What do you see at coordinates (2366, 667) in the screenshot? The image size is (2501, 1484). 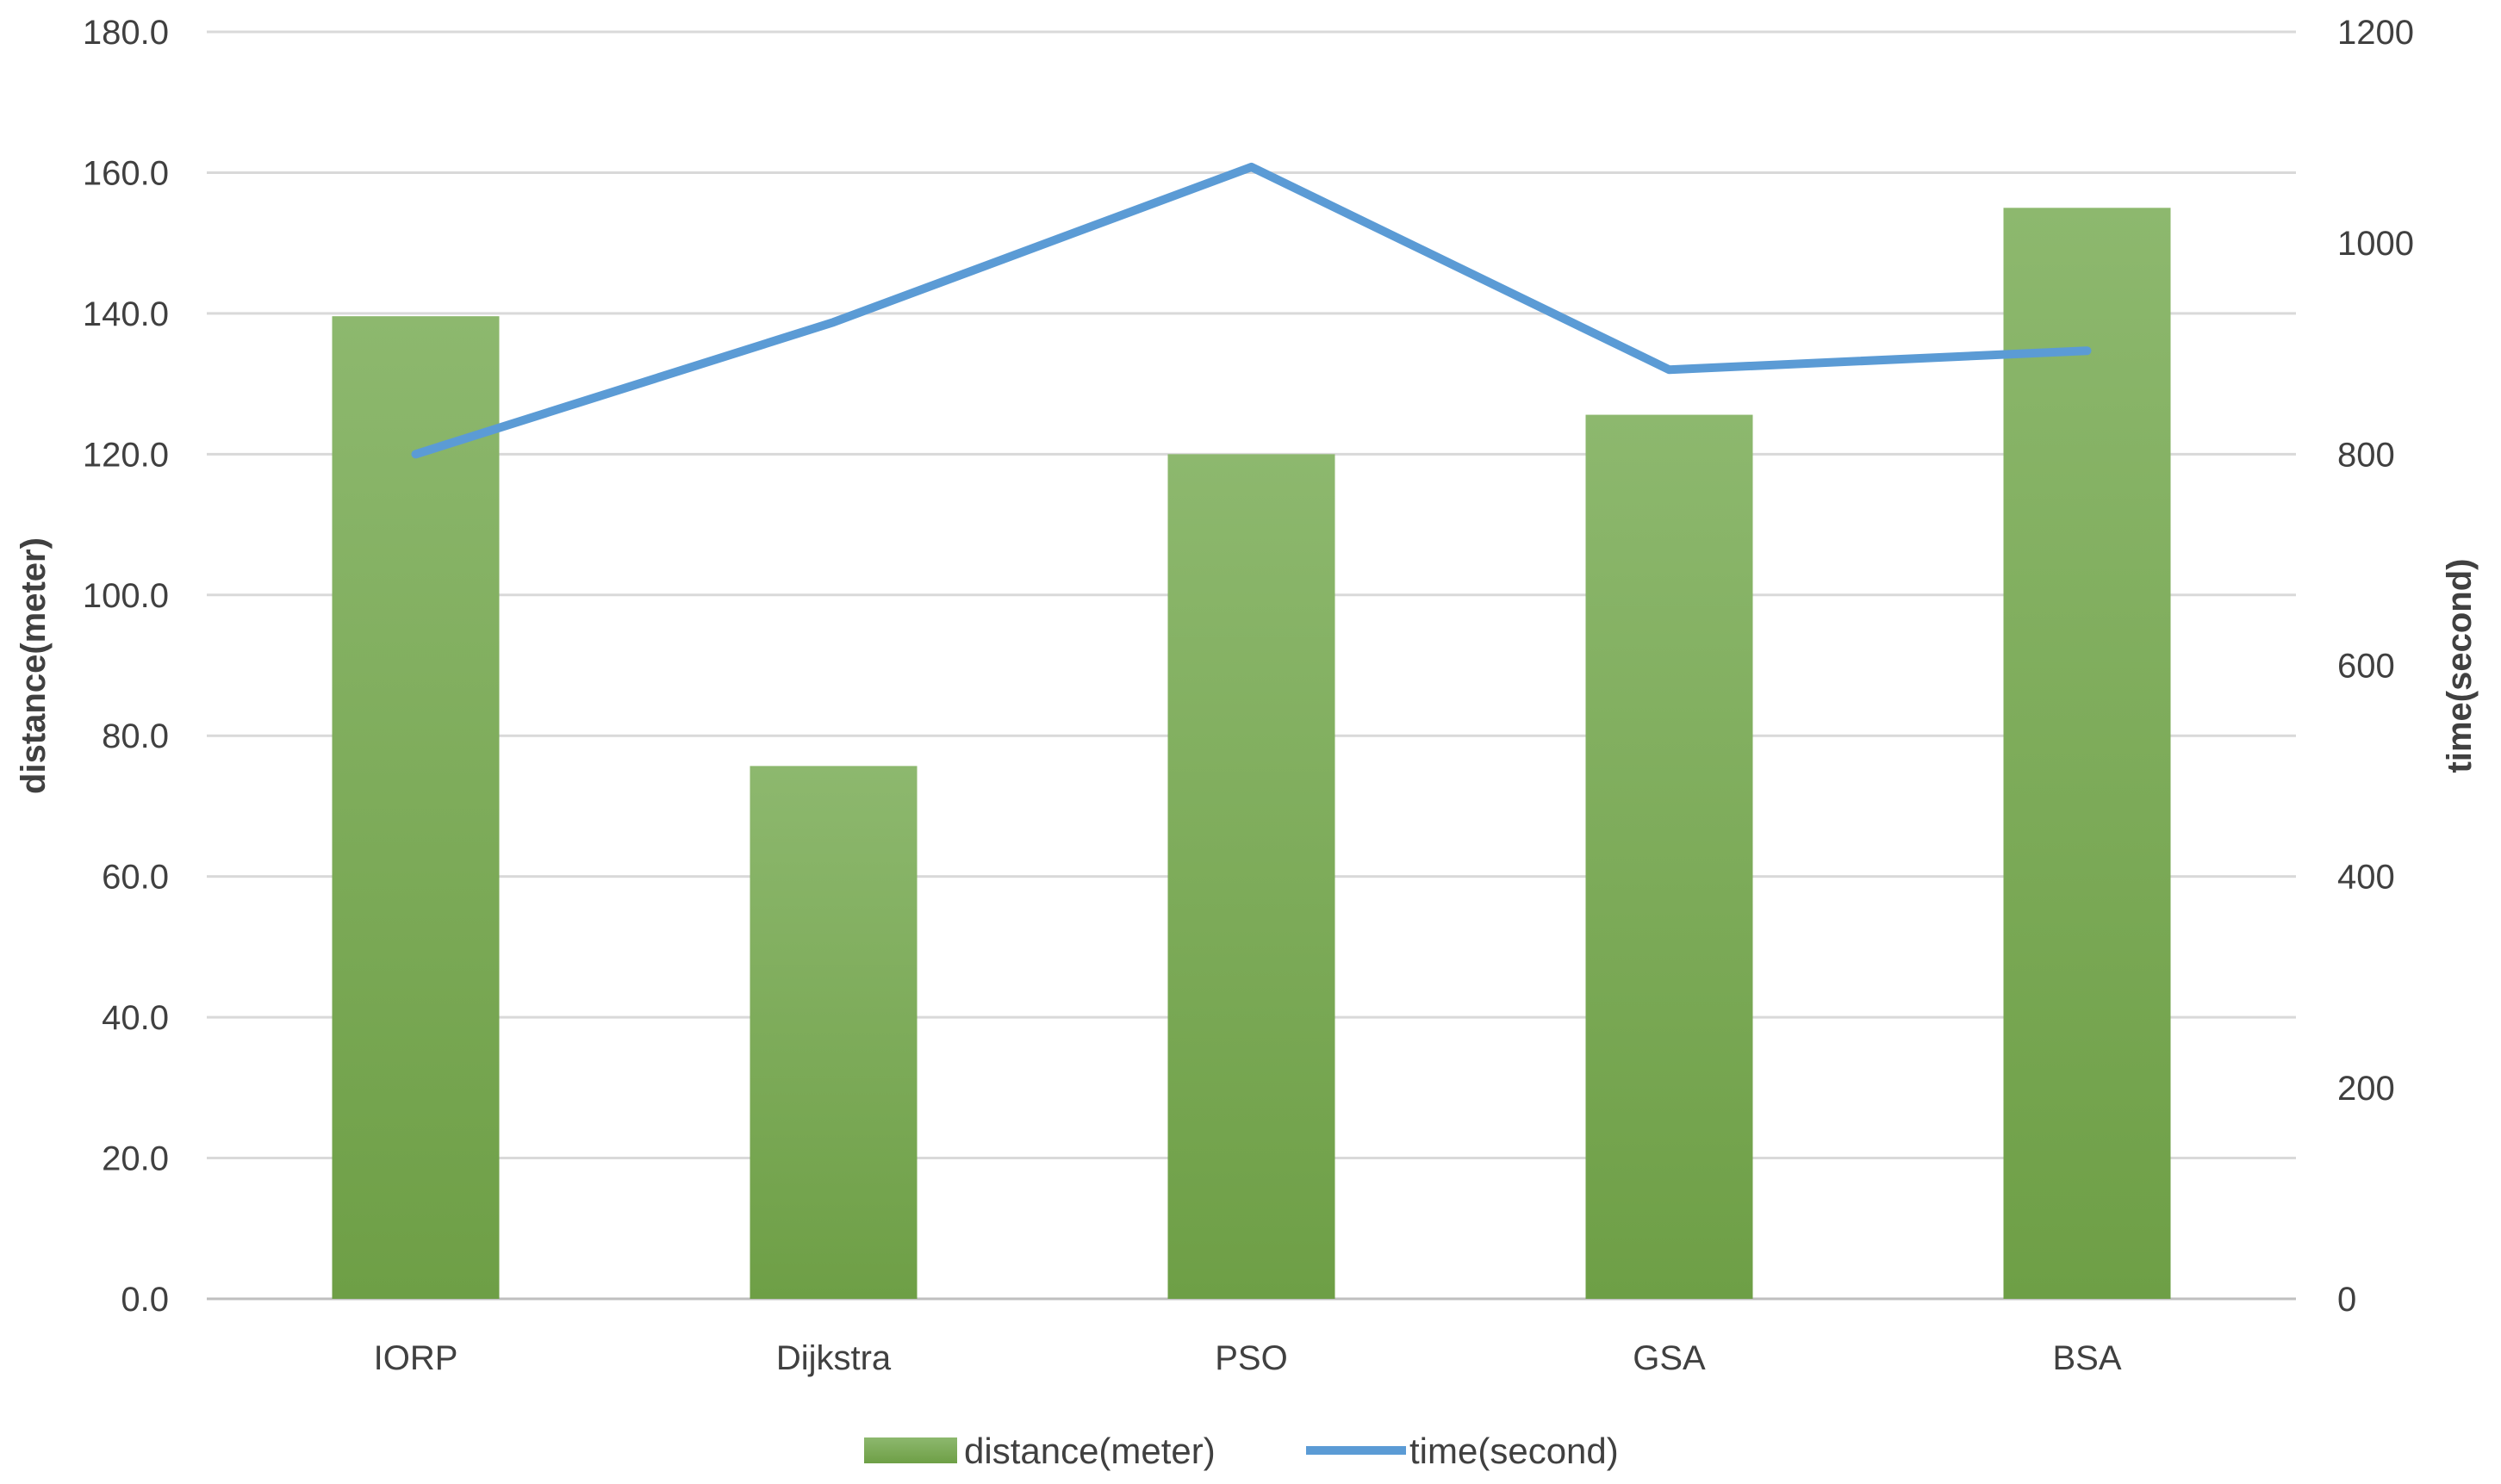 I see `right-tick-label: 600` at bounding box center [2366, 667].